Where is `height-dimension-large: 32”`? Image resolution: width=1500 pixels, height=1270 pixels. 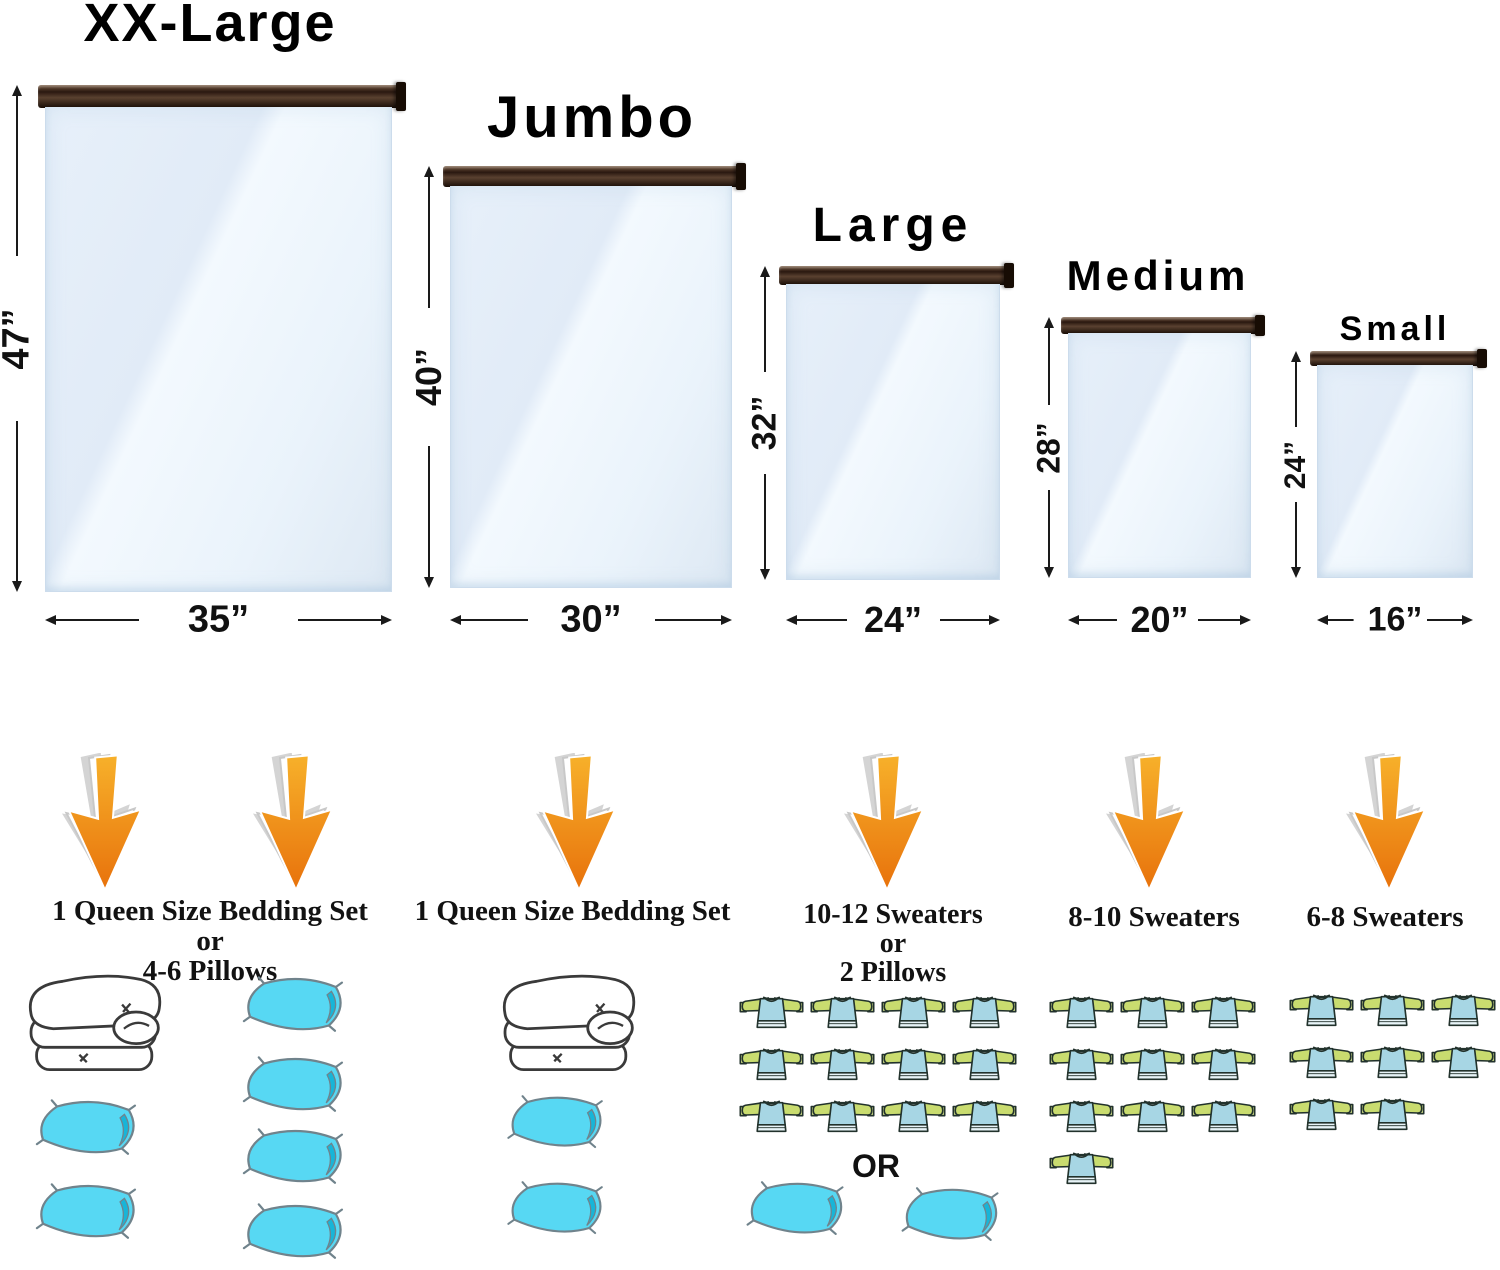 height-dimension-large: 32” is located at coordinates (765, 423).